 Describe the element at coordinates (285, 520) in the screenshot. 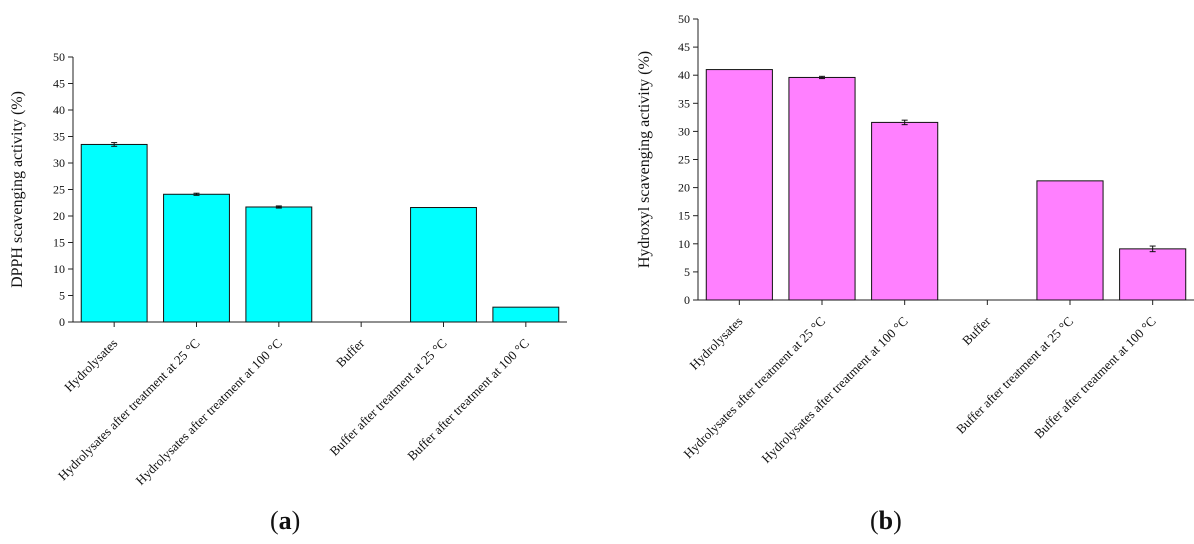

I see `panel-caption-a: (a)` at that location.